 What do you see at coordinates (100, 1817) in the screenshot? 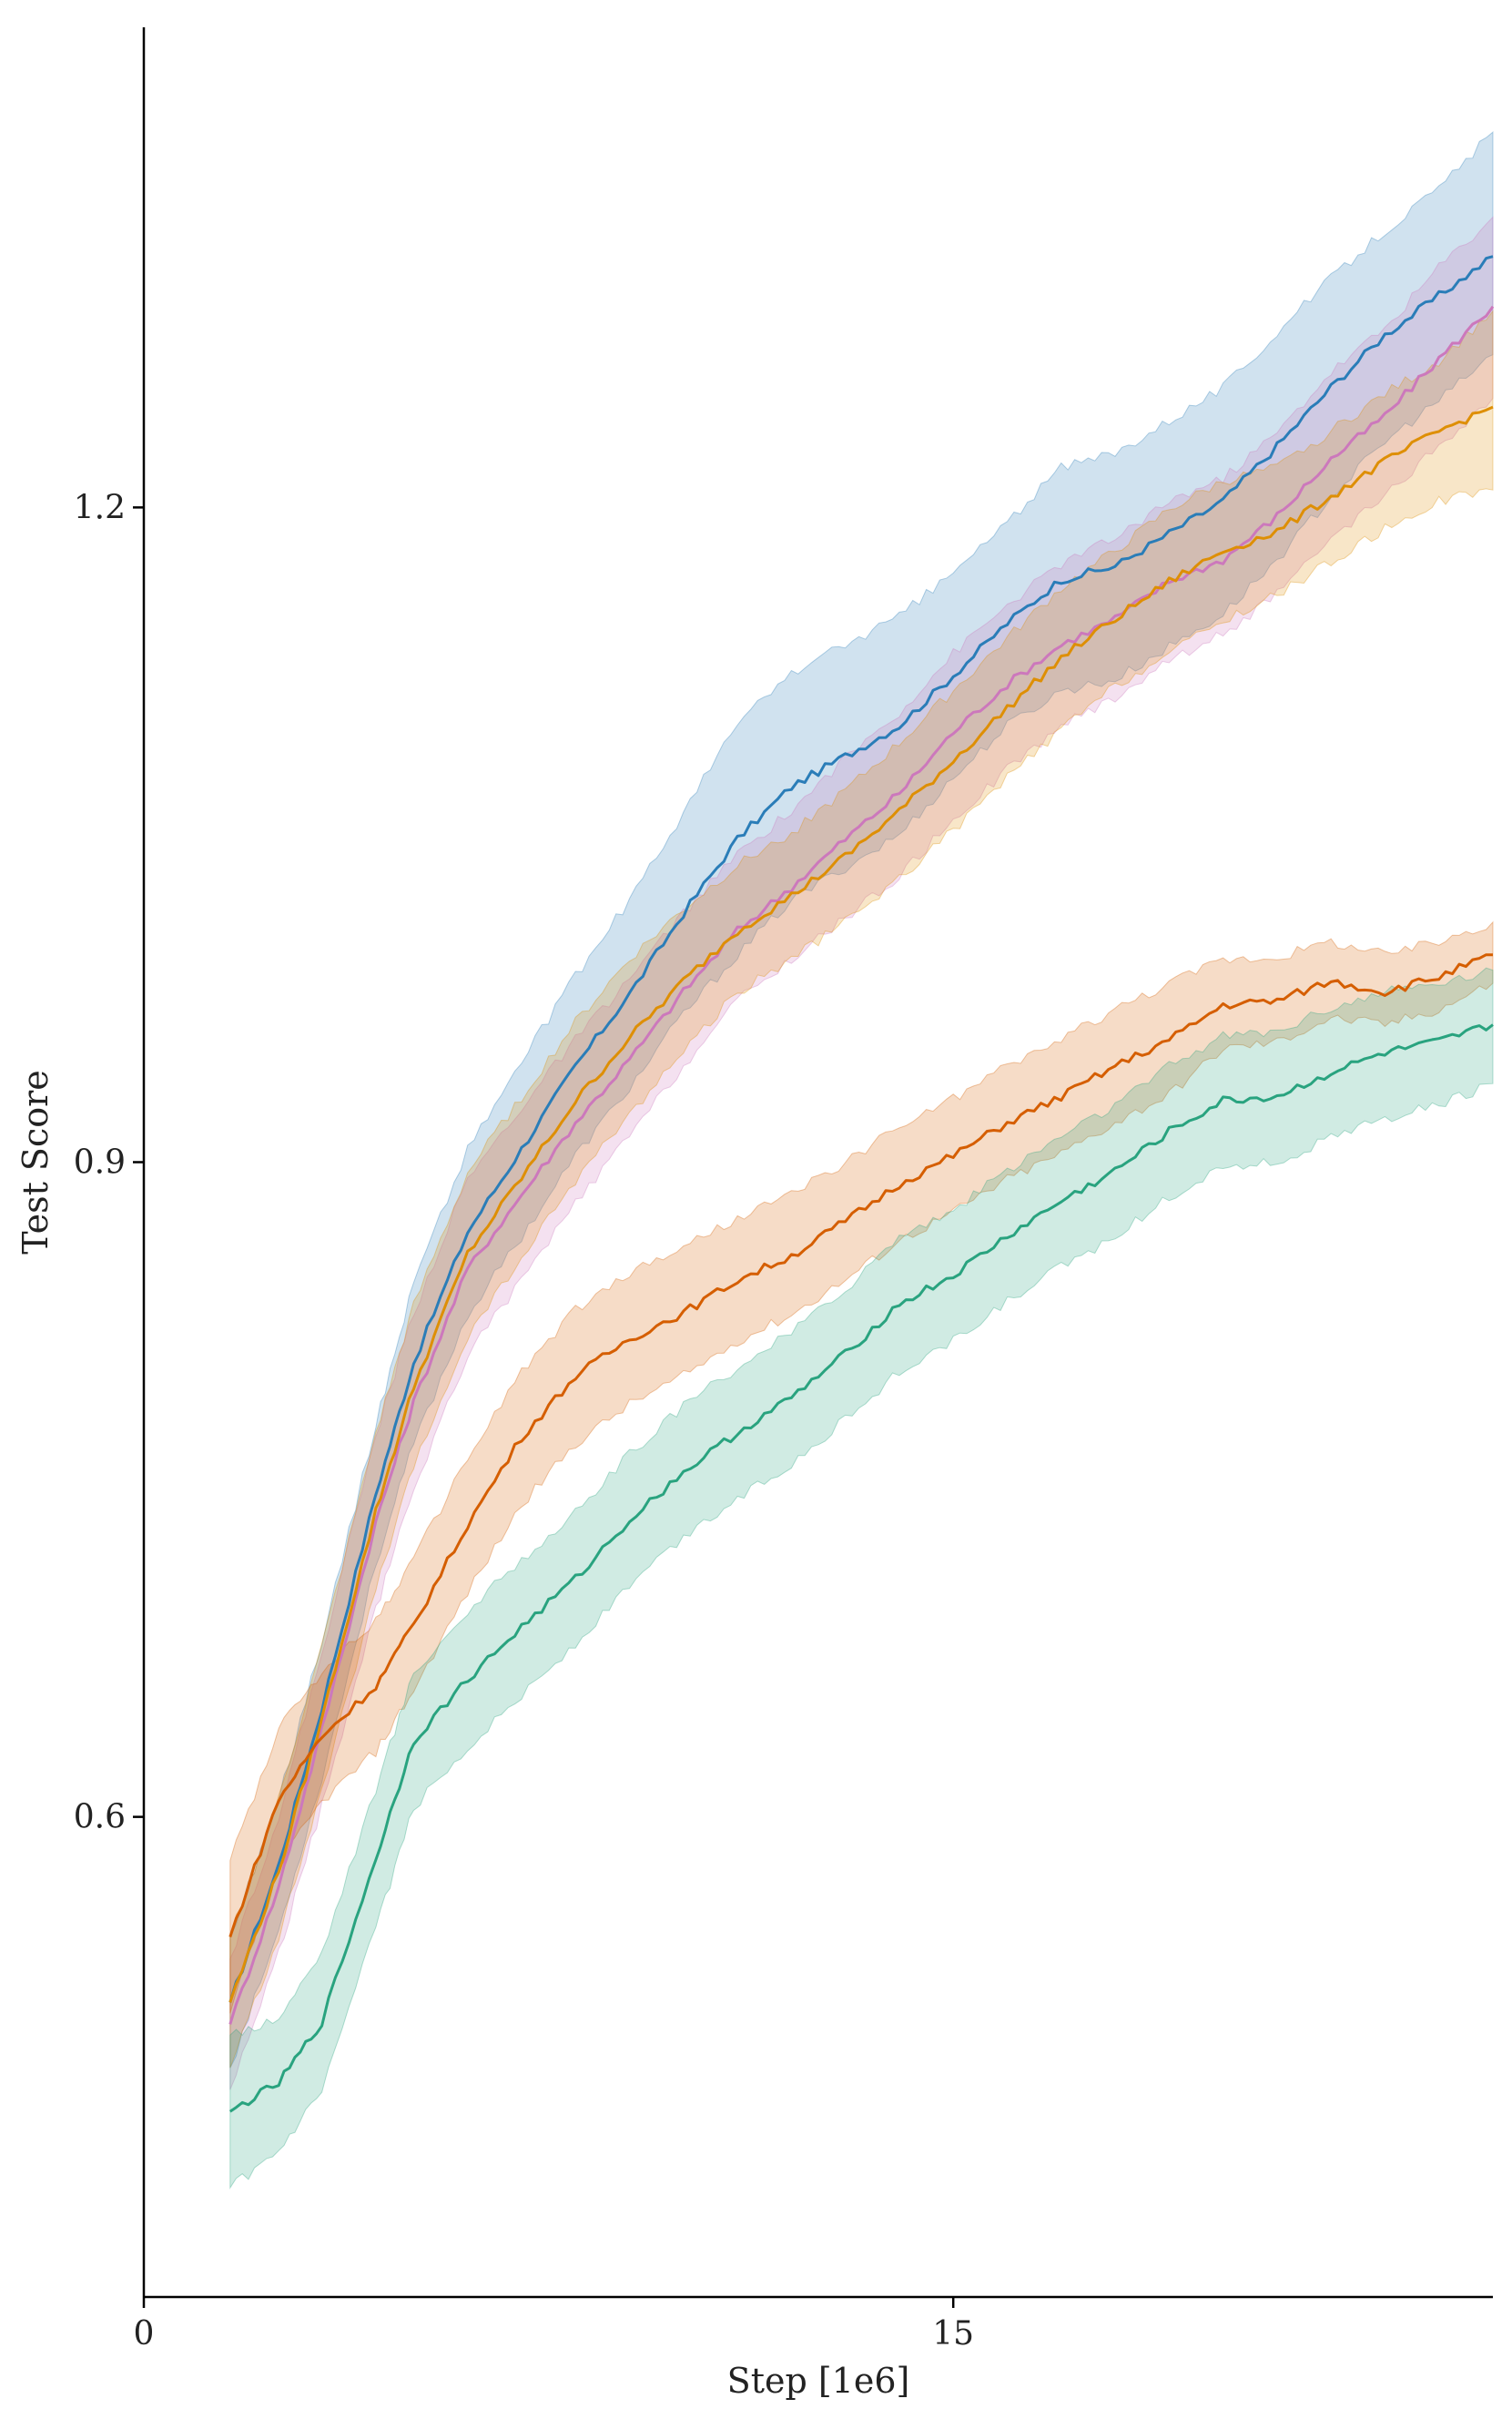
I see `y-tick-label: 0.6` at bounding box center [100, 1817].